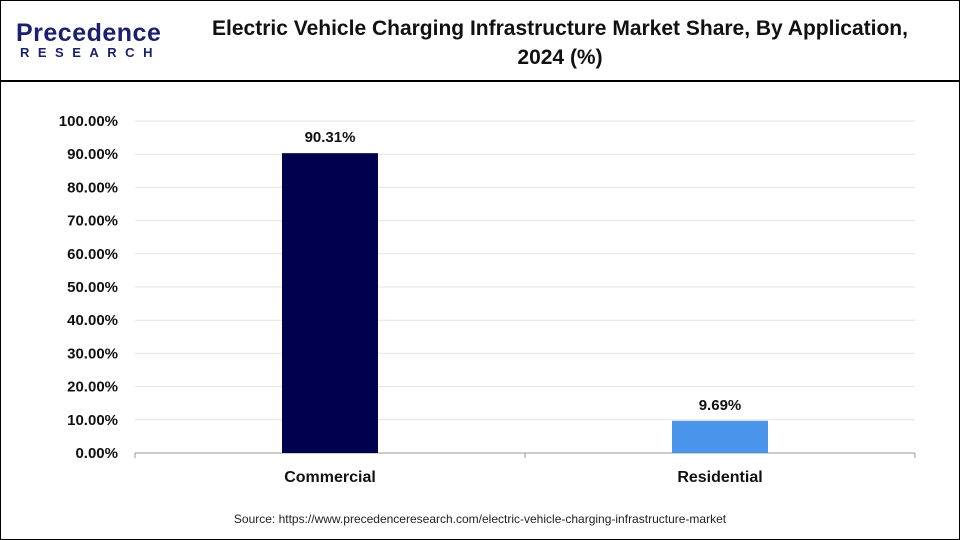 Image resolution: width=960 pixels, height=540 pixels. I want to click on data-label: 90.31%, so click(330, 137).